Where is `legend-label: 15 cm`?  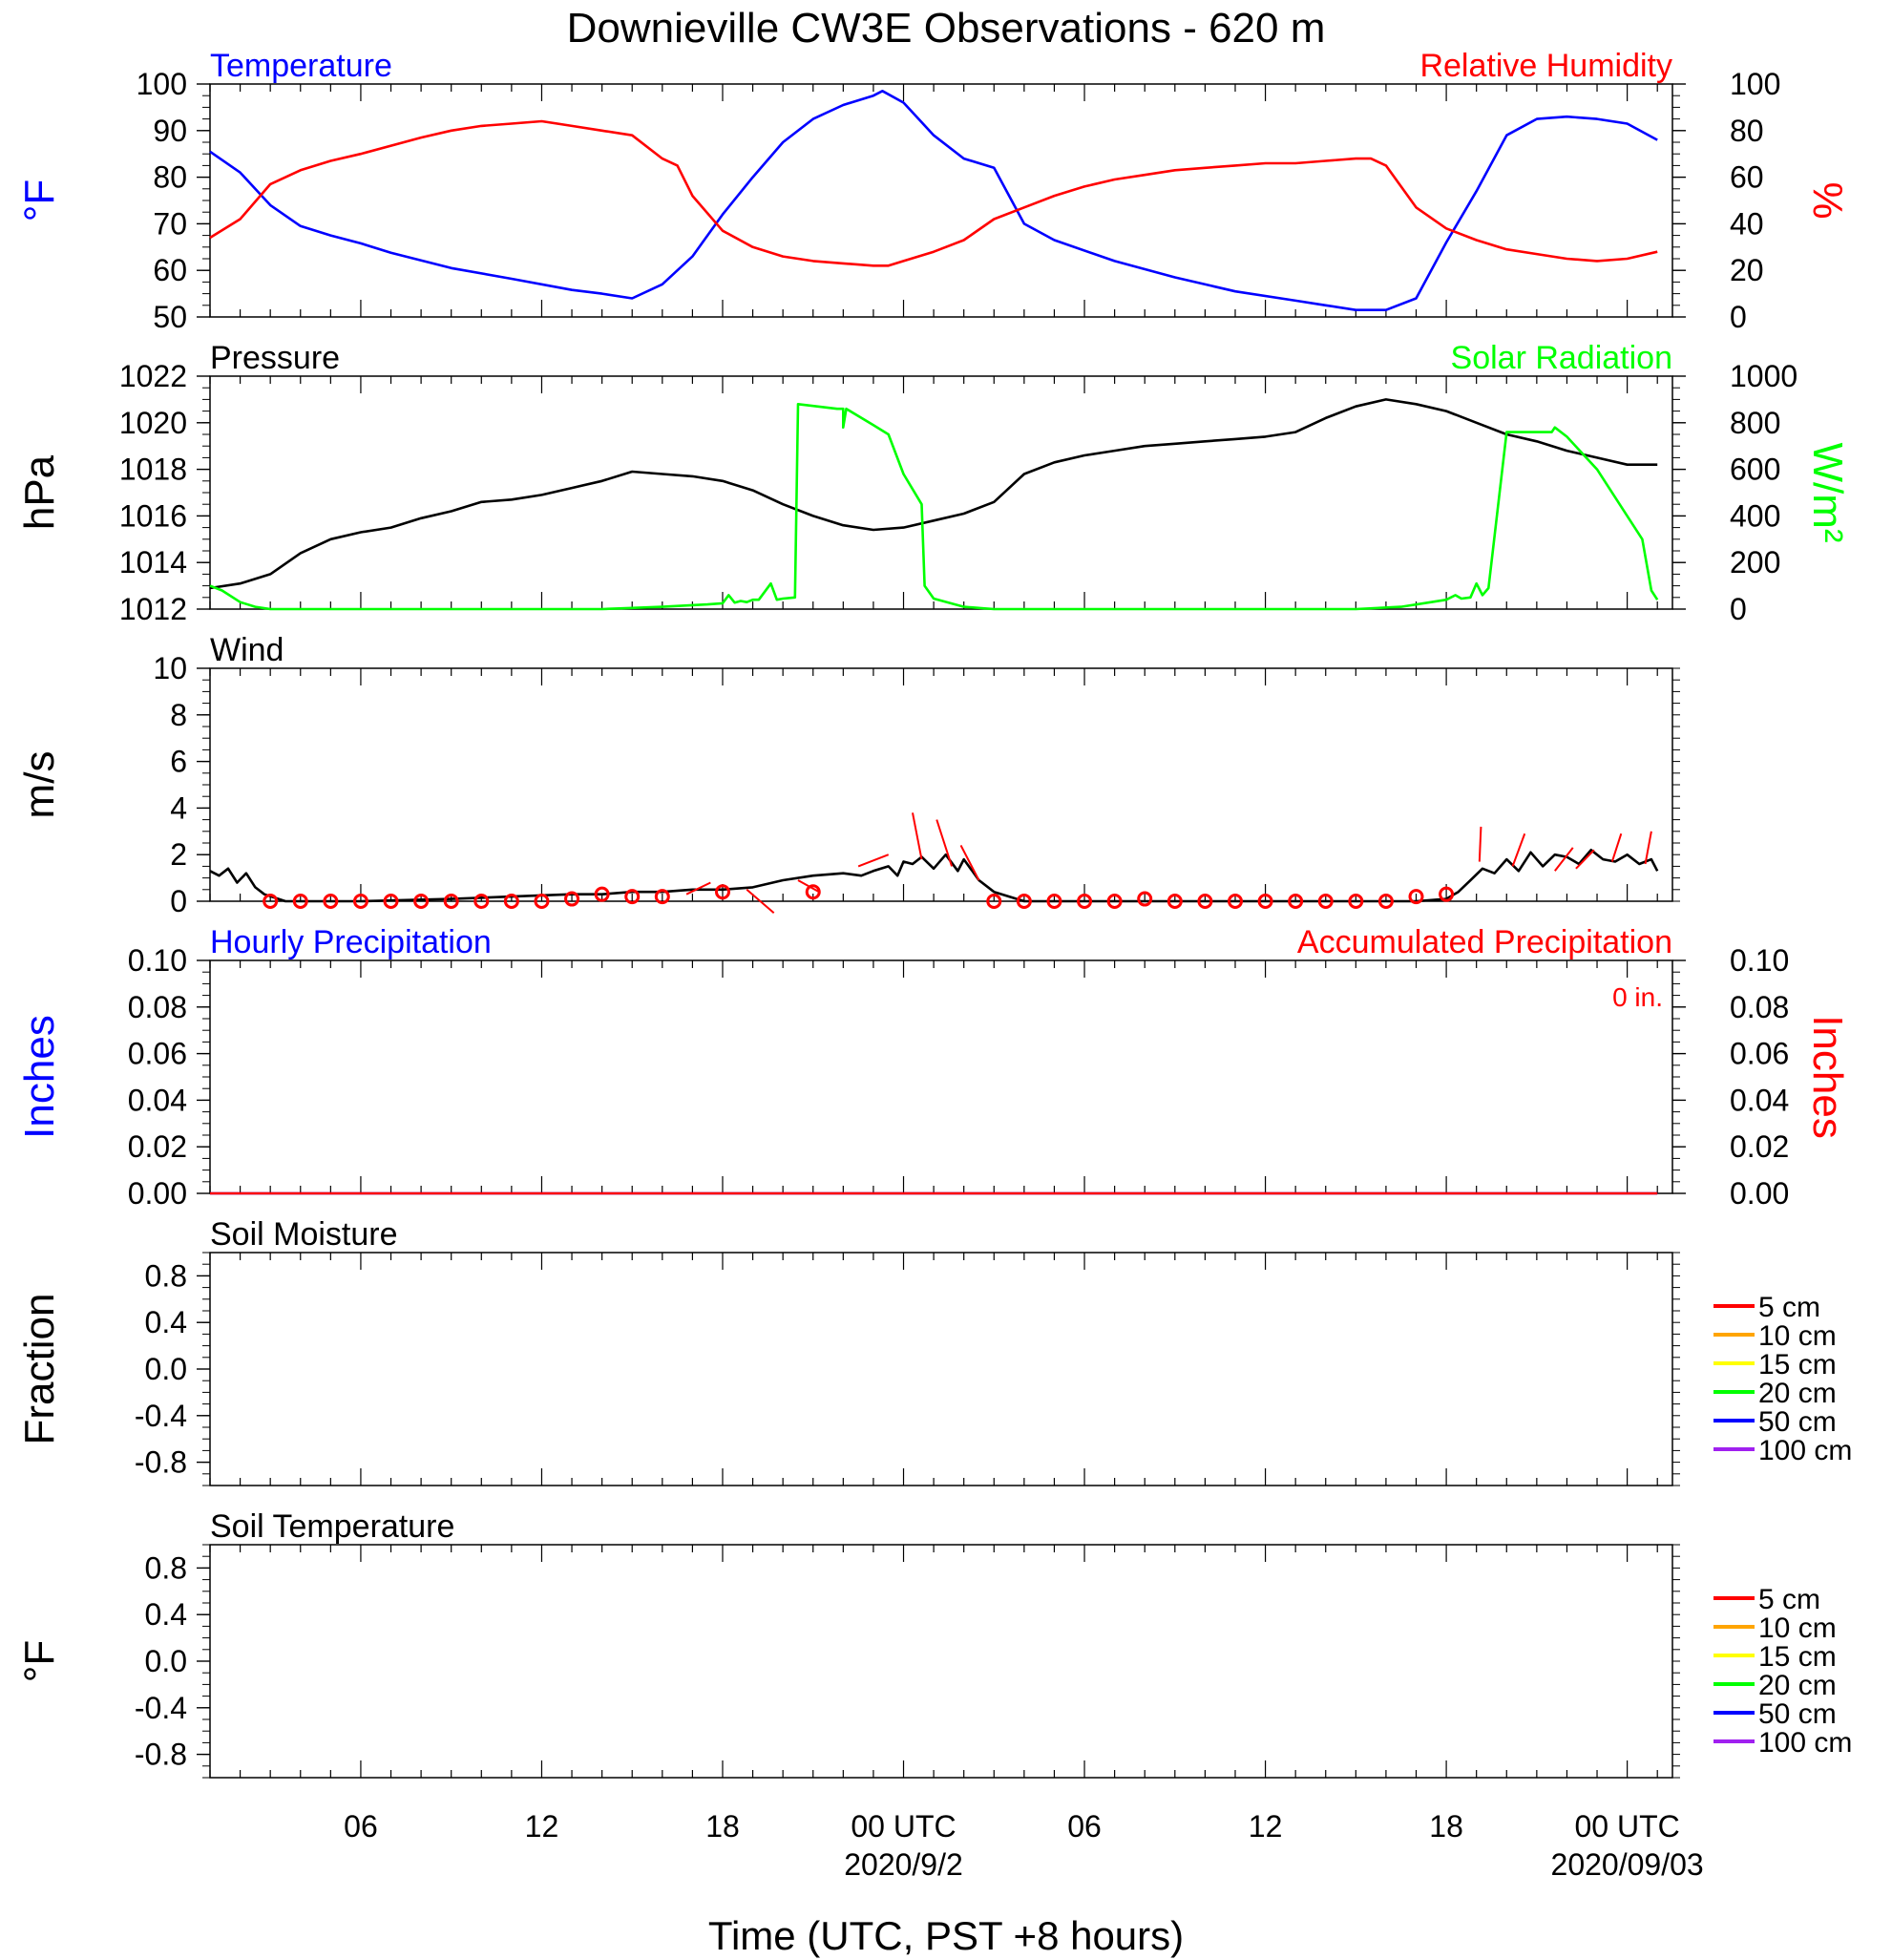 legend-label: 15 cm is located at coordinates (1797, 1657).